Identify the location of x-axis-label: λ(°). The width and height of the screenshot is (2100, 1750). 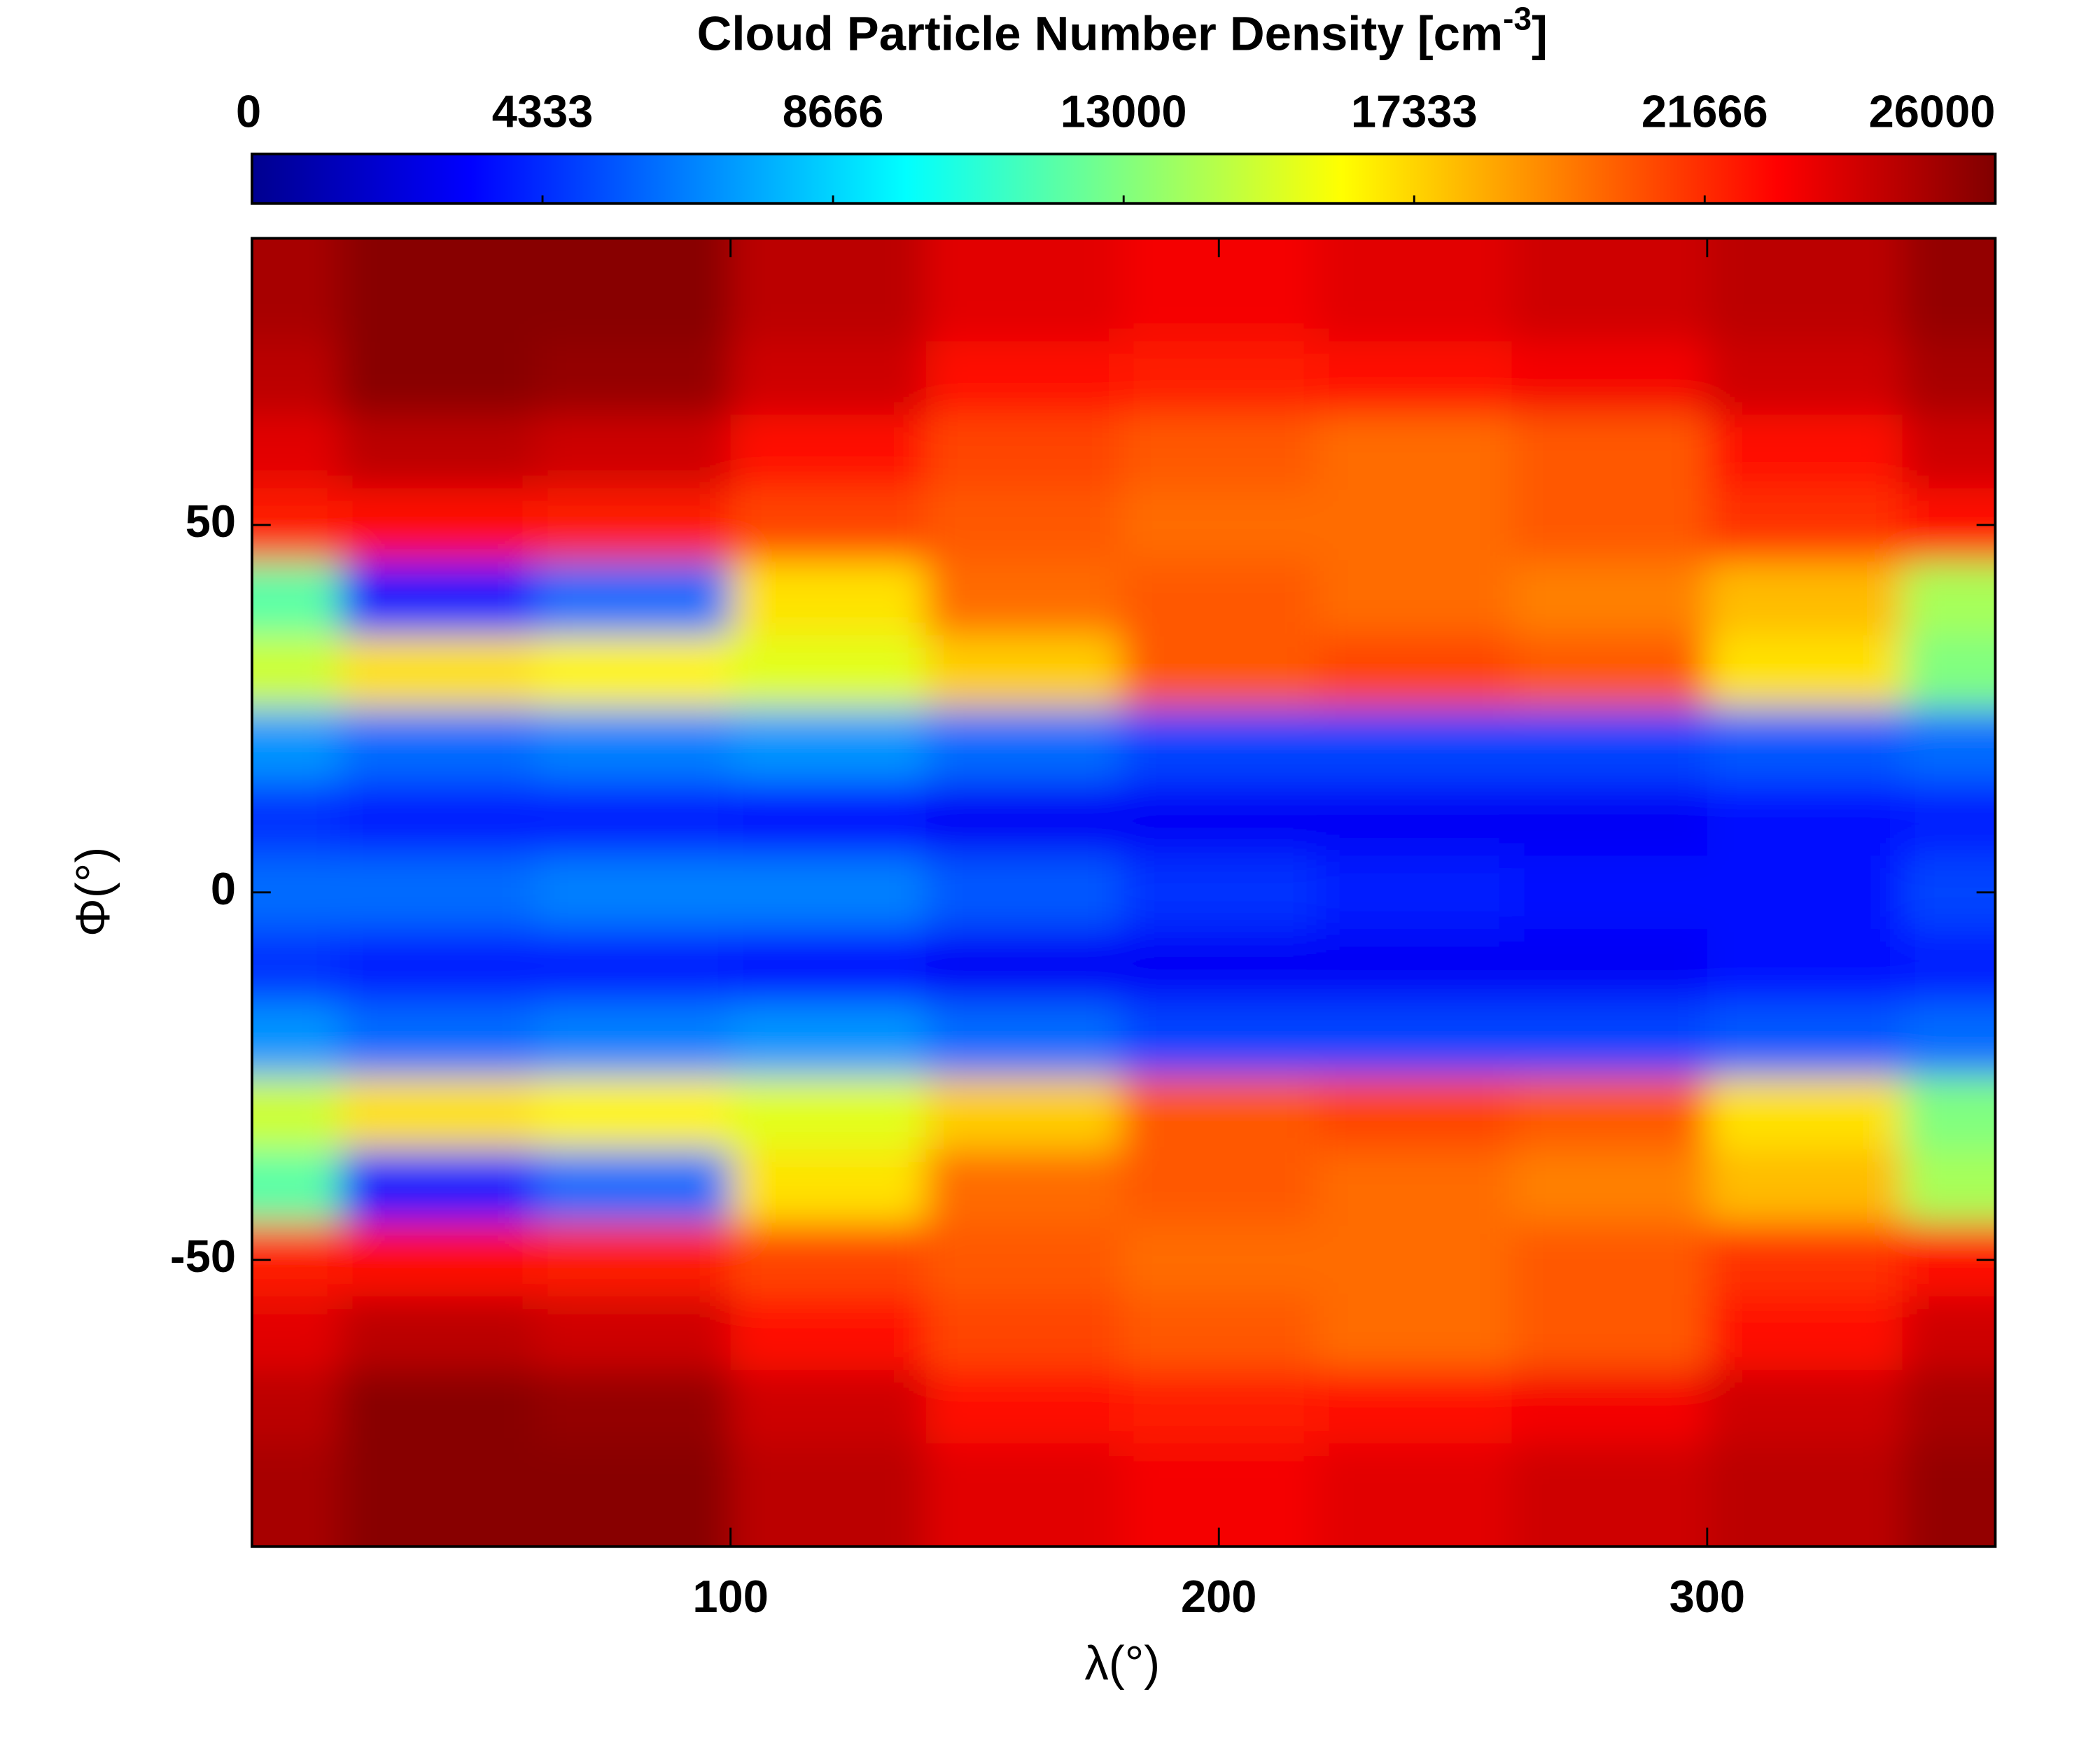
(1122, 1663).